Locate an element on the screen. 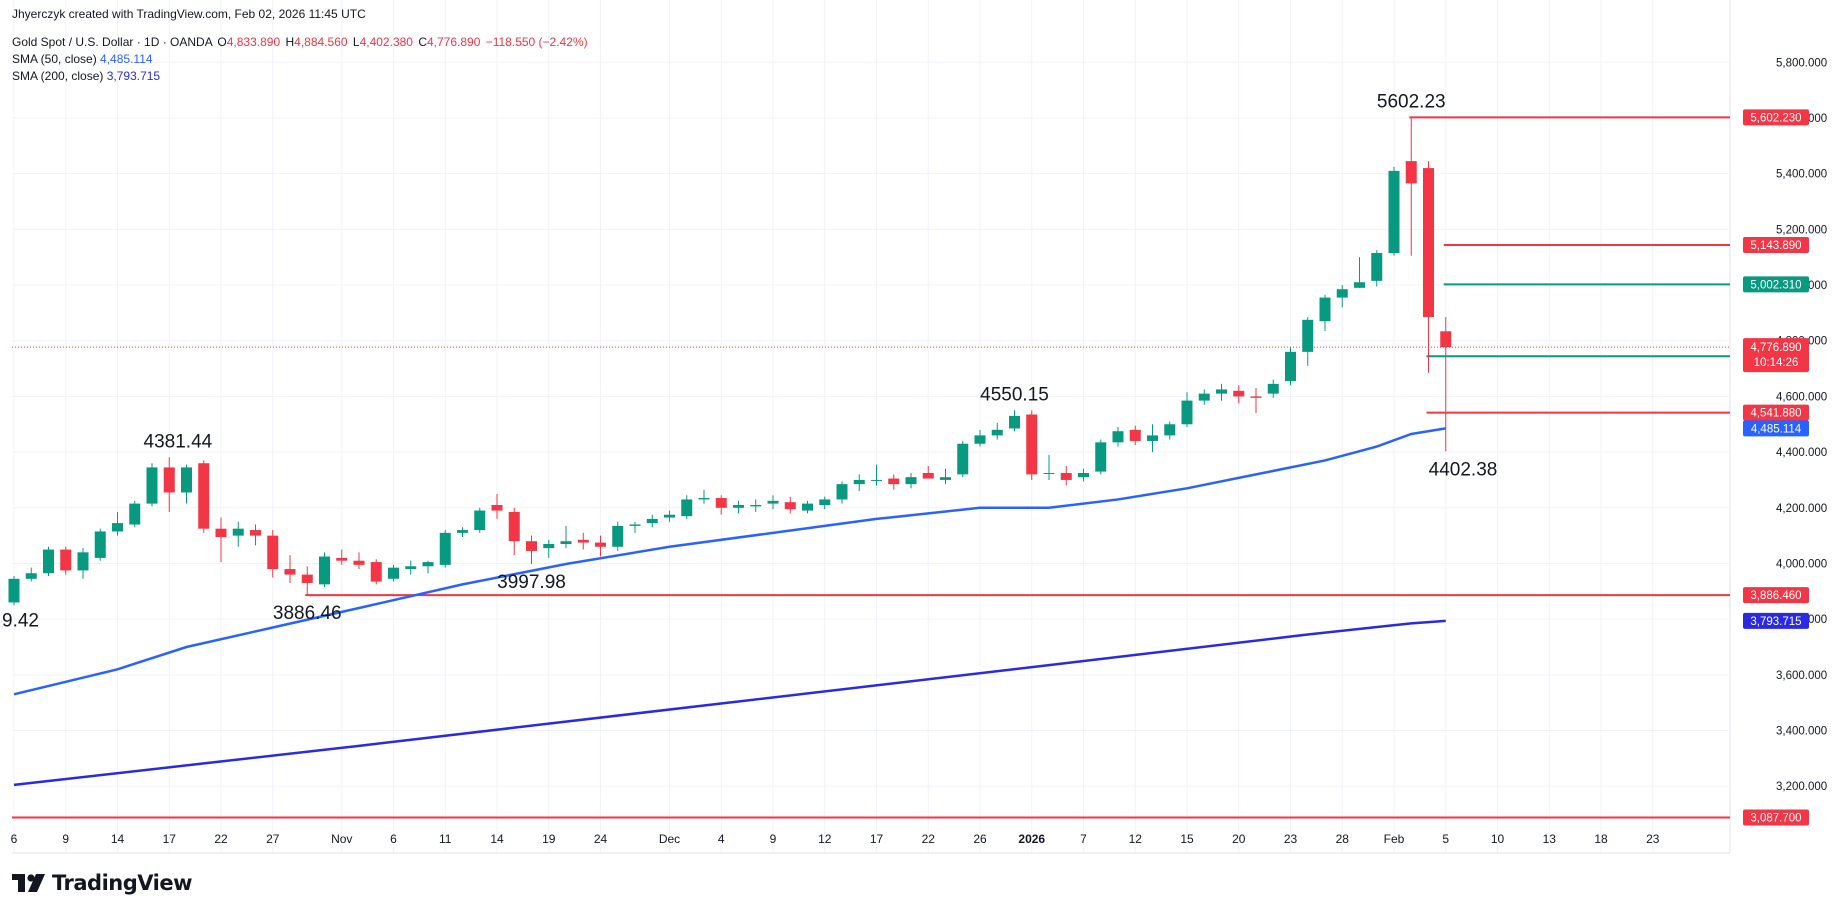  sma200-tag-bg is located at coordinates (1776, 620).